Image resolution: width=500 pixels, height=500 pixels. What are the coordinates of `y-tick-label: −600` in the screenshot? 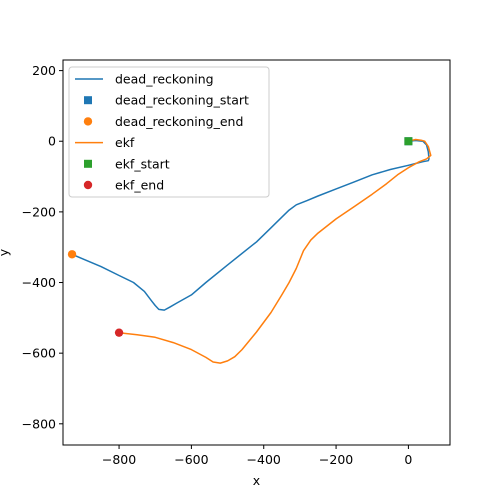 It's located at (39, 353).